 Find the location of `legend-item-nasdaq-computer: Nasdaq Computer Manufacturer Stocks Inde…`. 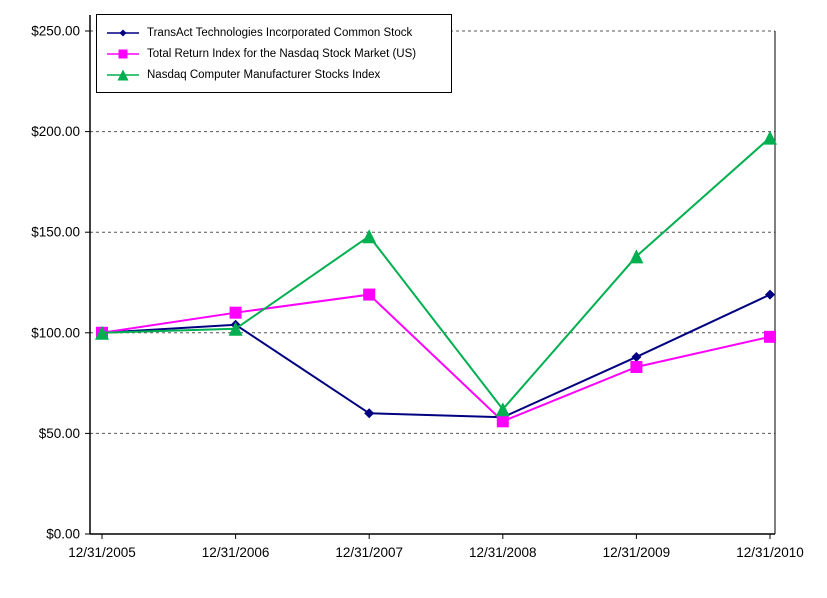

legend-item-nasdaq-computer: Nasdaq Computer Manufacturer Stocks Inde… is located at coordinates (273, 74).